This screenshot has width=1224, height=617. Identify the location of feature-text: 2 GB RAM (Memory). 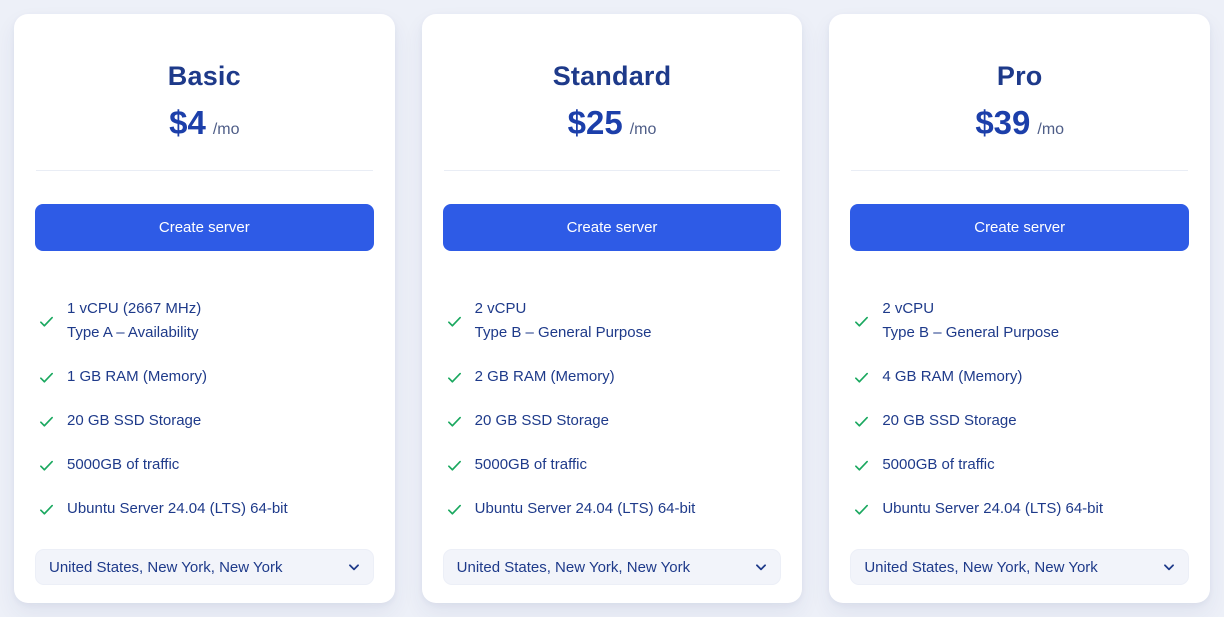
(545, 377).